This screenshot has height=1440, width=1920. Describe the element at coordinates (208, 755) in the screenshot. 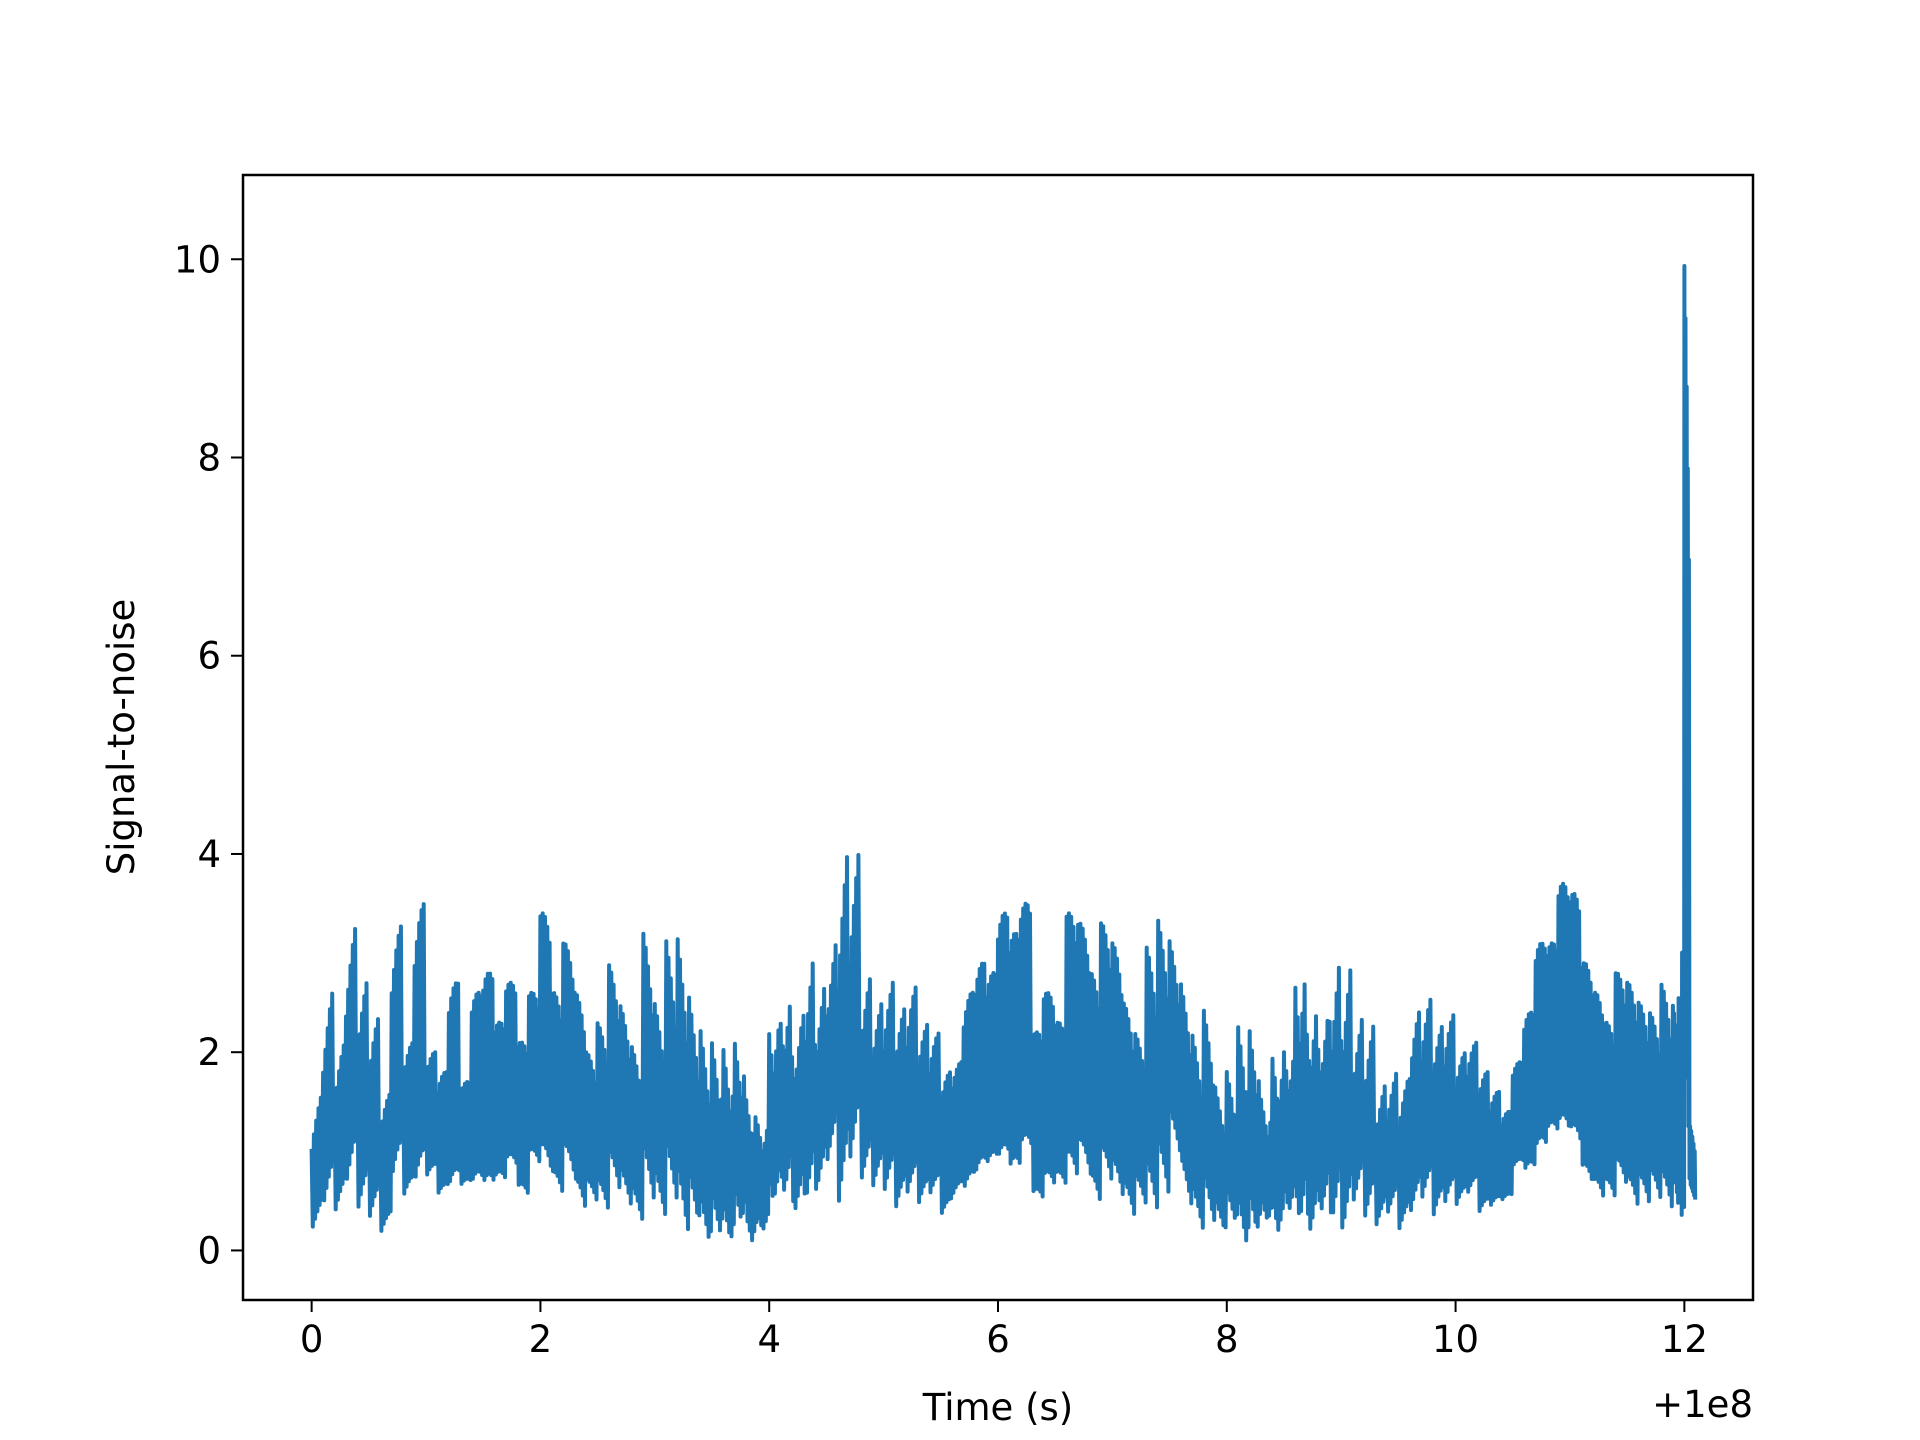

I see `y-axis-ticks: 0 2 4 6 8 10` at that location.